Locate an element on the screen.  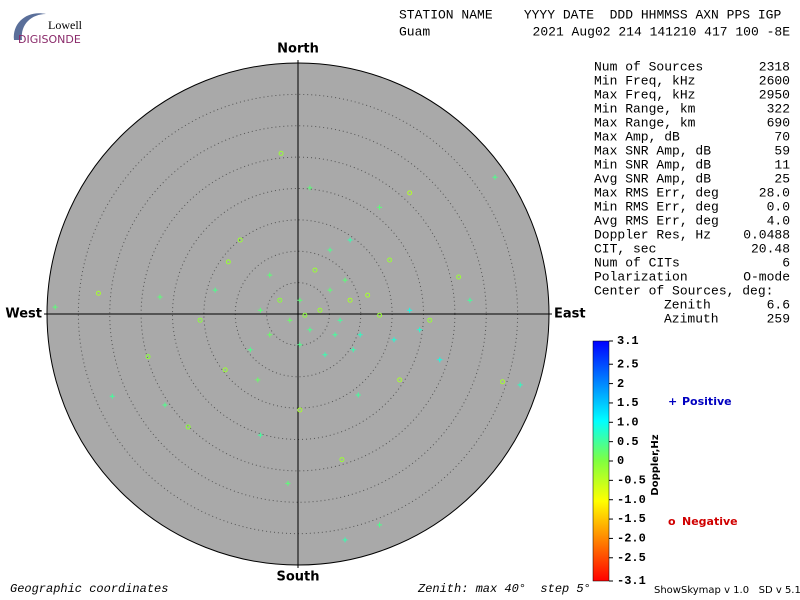
stat-value: 6 is located at coordinates (786, 262).